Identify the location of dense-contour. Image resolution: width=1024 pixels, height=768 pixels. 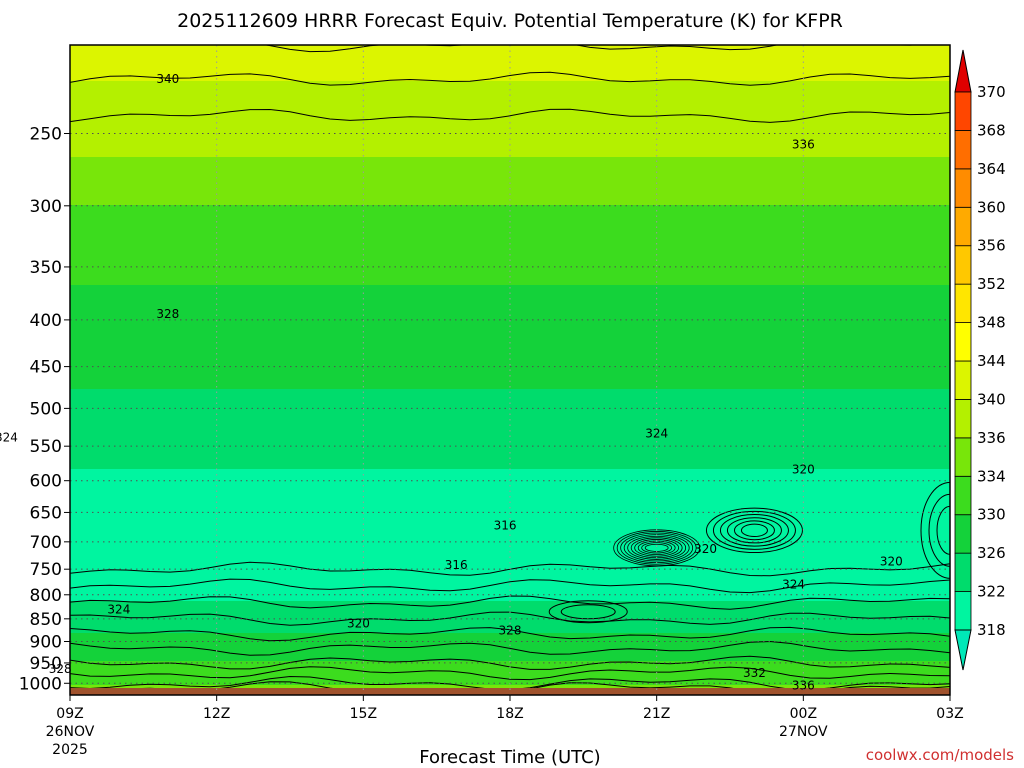
(657, 548).